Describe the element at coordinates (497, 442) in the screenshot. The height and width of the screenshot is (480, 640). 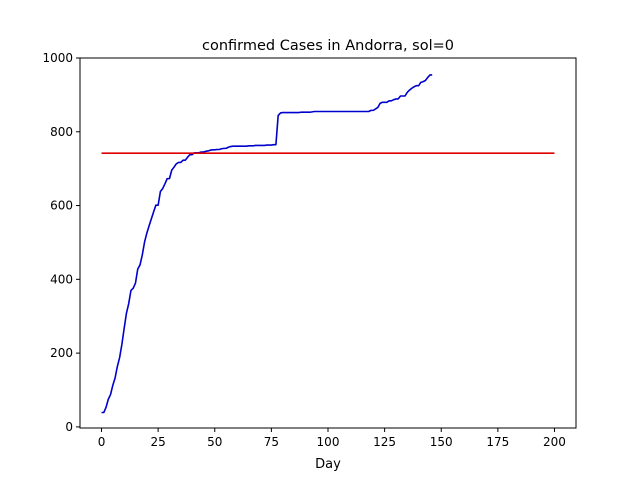
I see `x-tick-label: 175` at that location.